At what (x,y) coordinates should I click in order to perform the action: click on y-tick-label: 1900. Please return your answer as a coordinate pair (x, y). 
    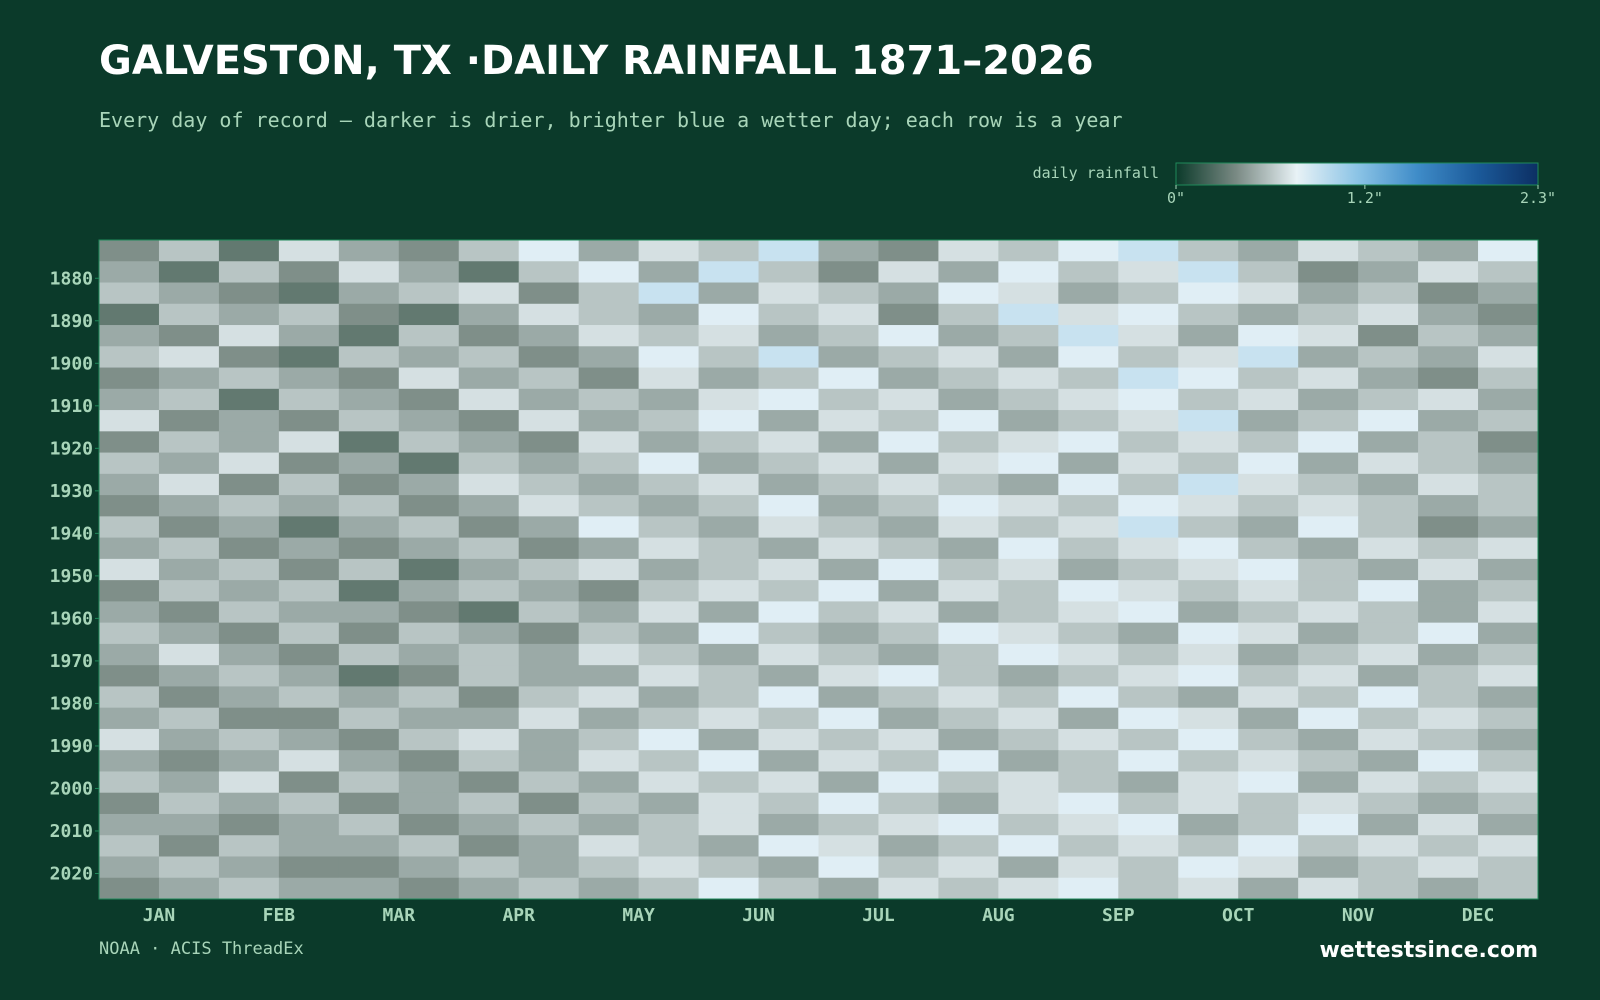
    Looking at the image, I should click on (71, 363).